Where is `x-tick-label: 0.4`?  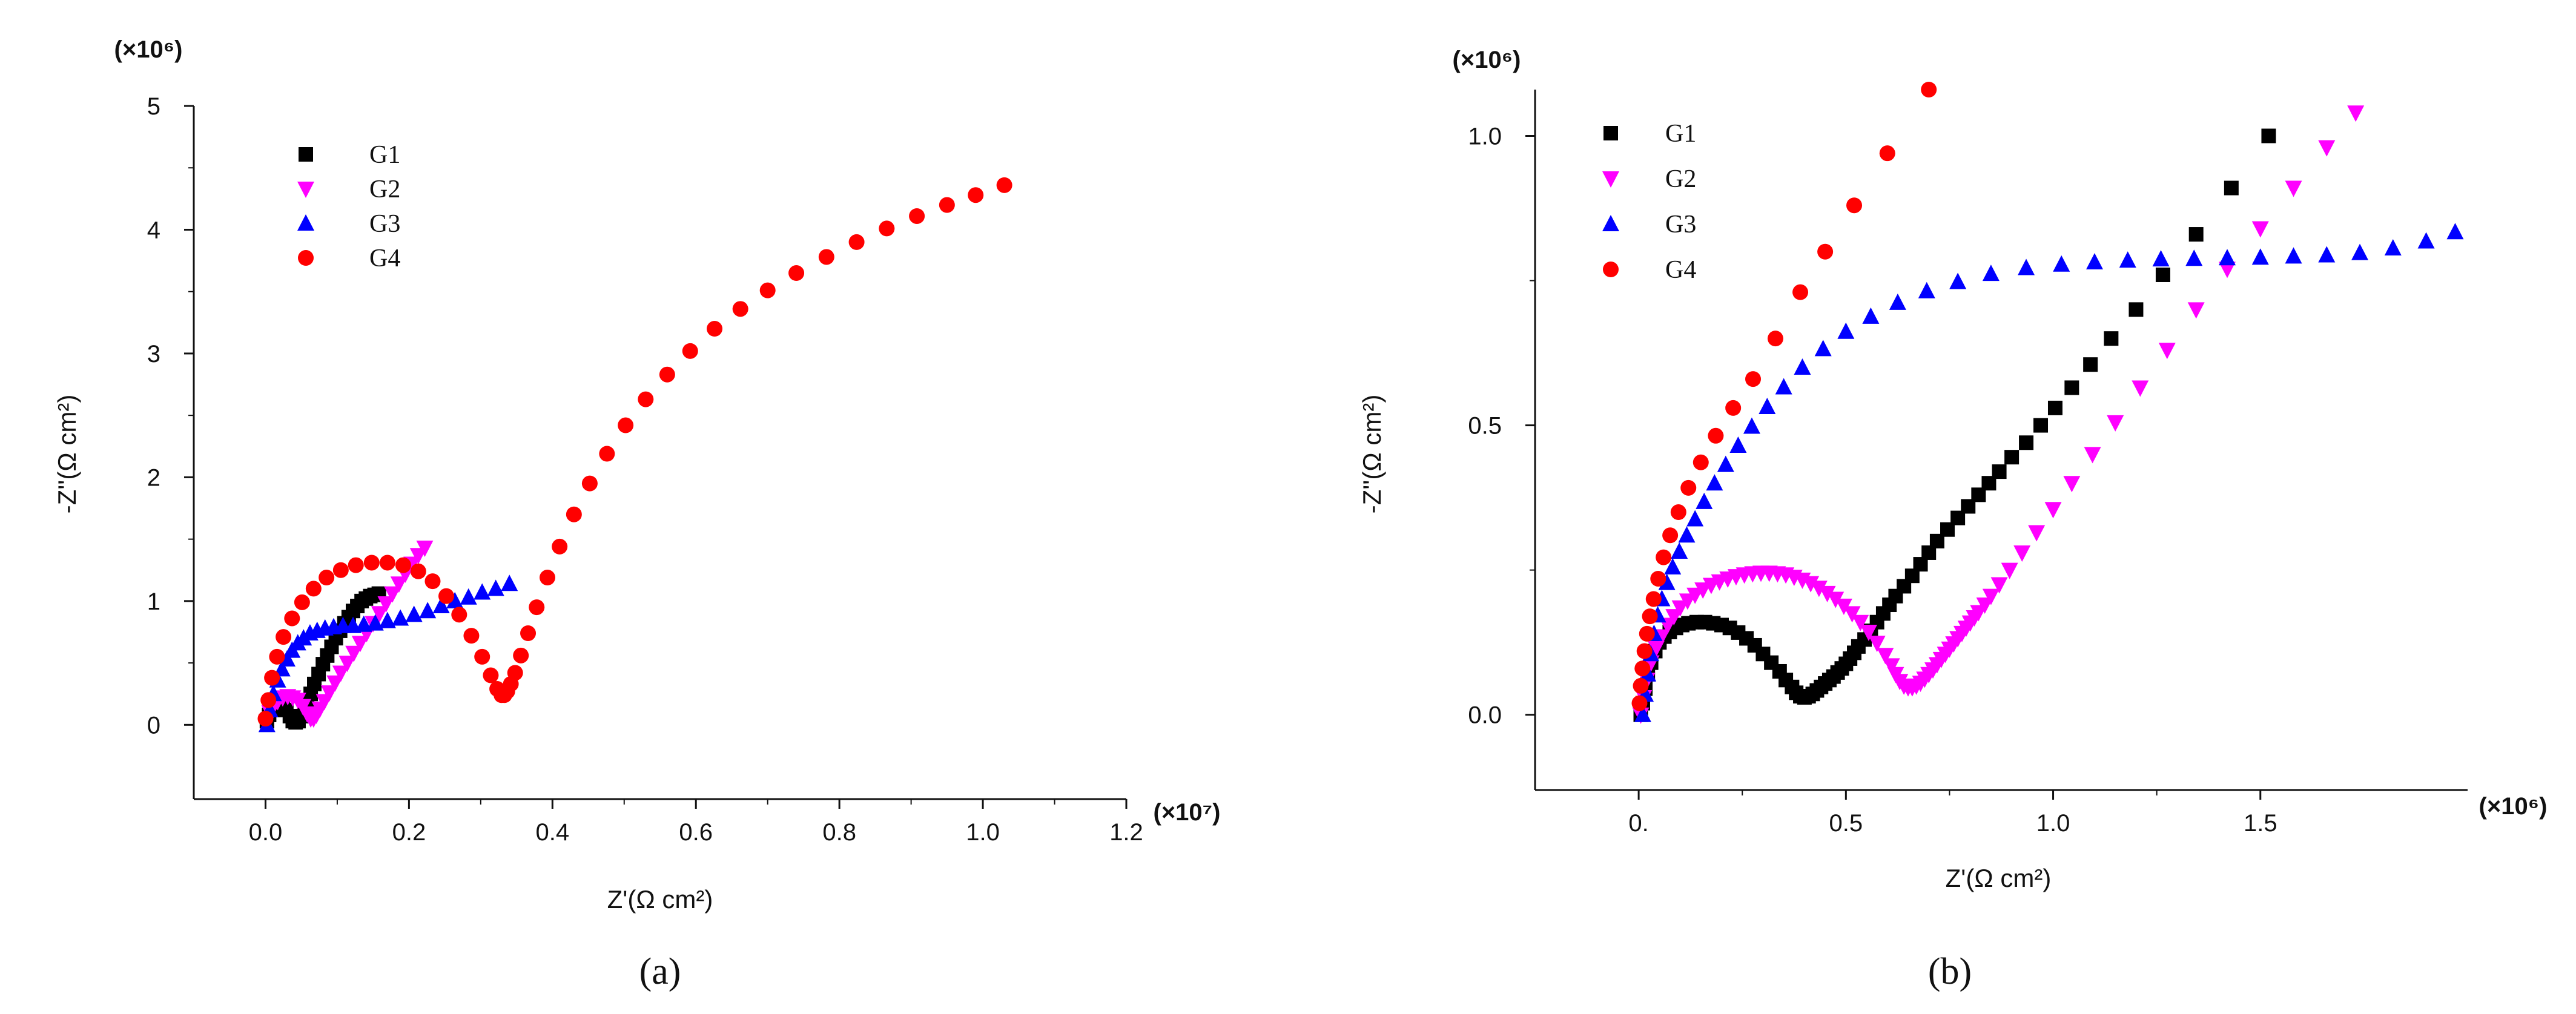 x-tick-label: 0.4 is located at coordinates (553, 833).